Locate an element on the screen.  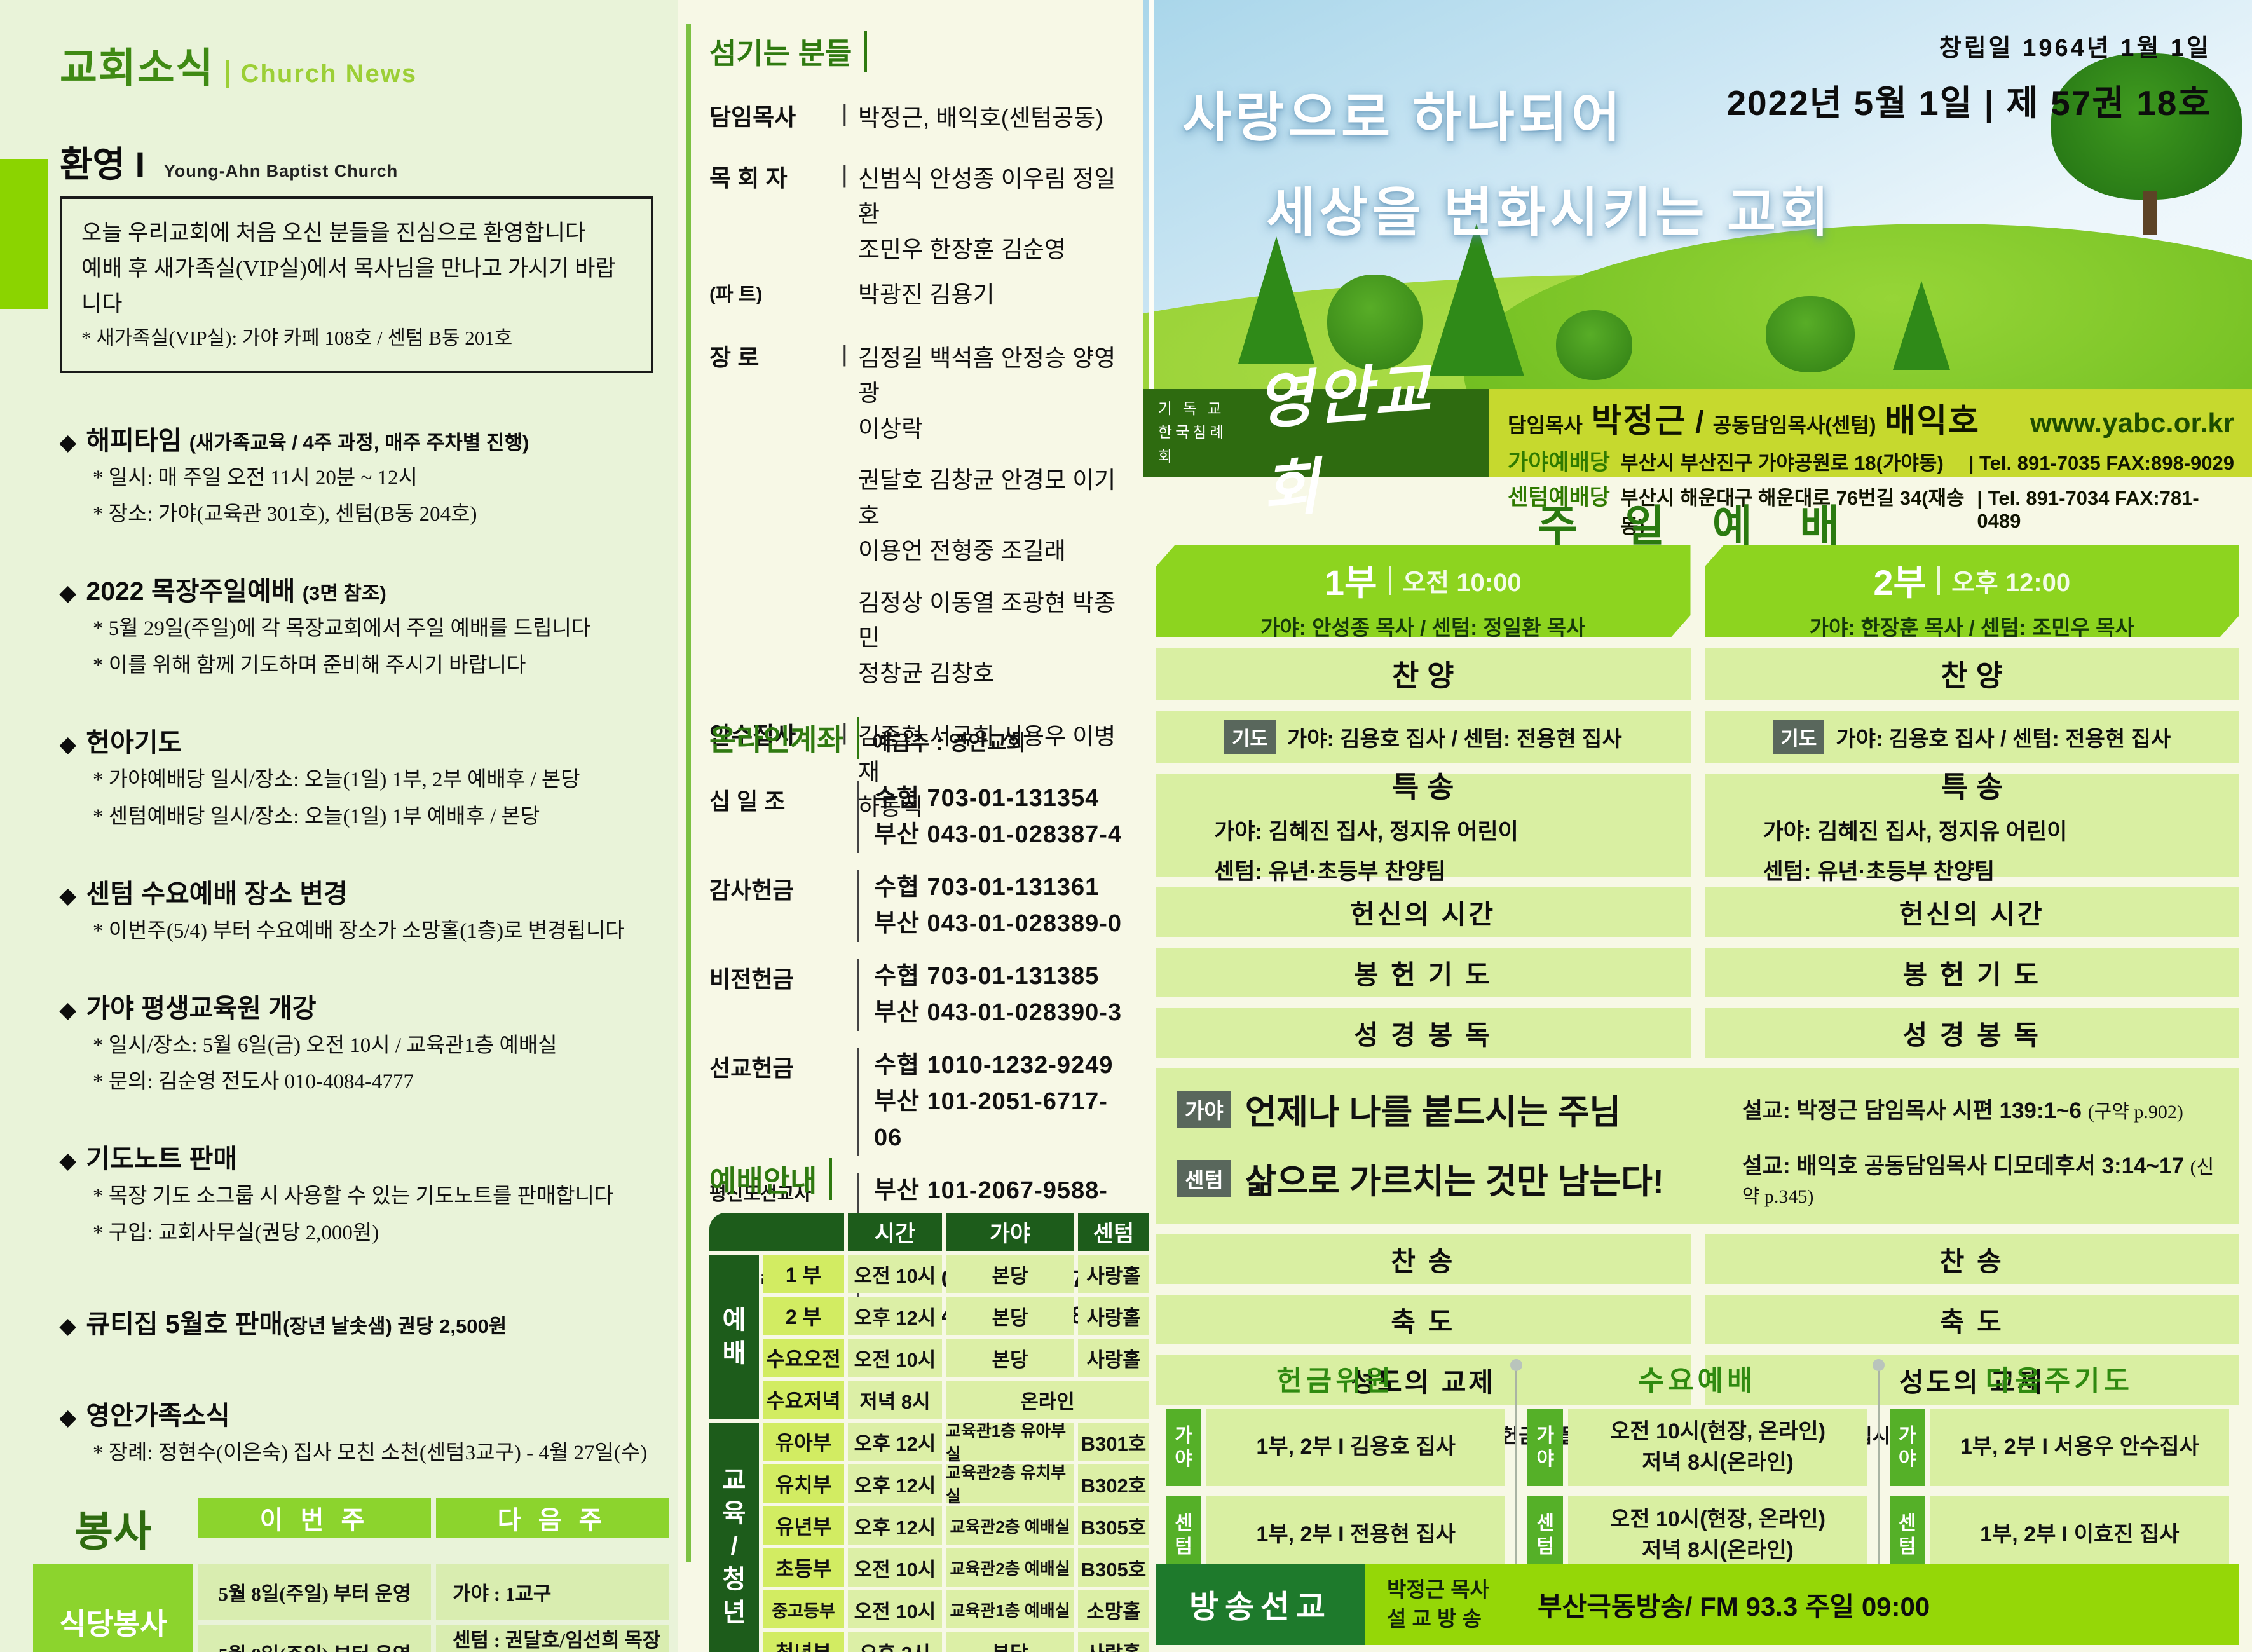
committee-cell: 1부, 2부 I 서용우 안수집사 is located at coordinates (2079, 1447).